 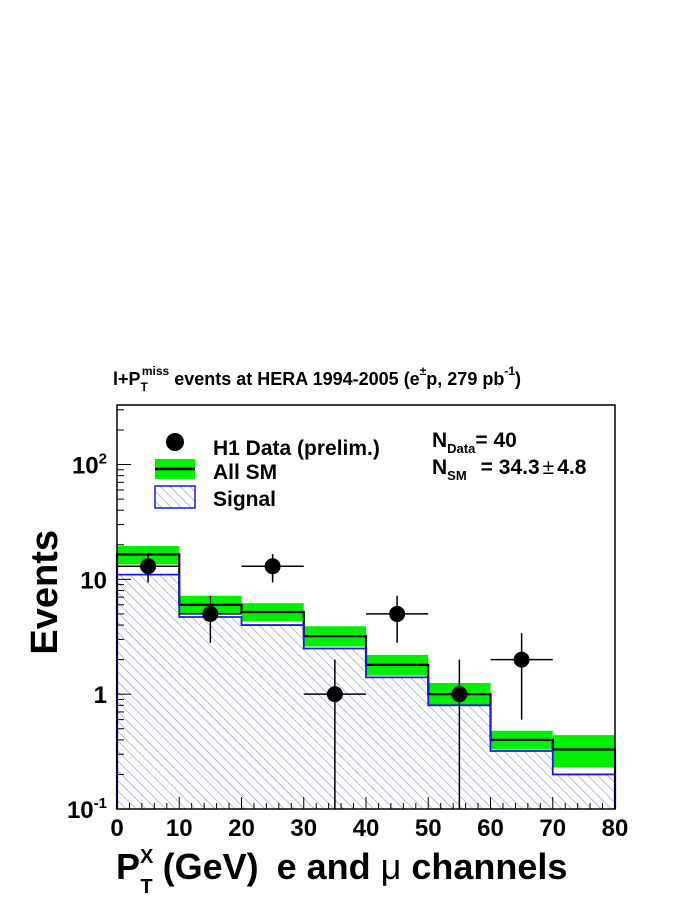 What do you see at coordinates (509, 469) in the screenshot?
I see `n-sm-annotation: NSM = 34.3 ±4.8` at bounding box center [509, 469].